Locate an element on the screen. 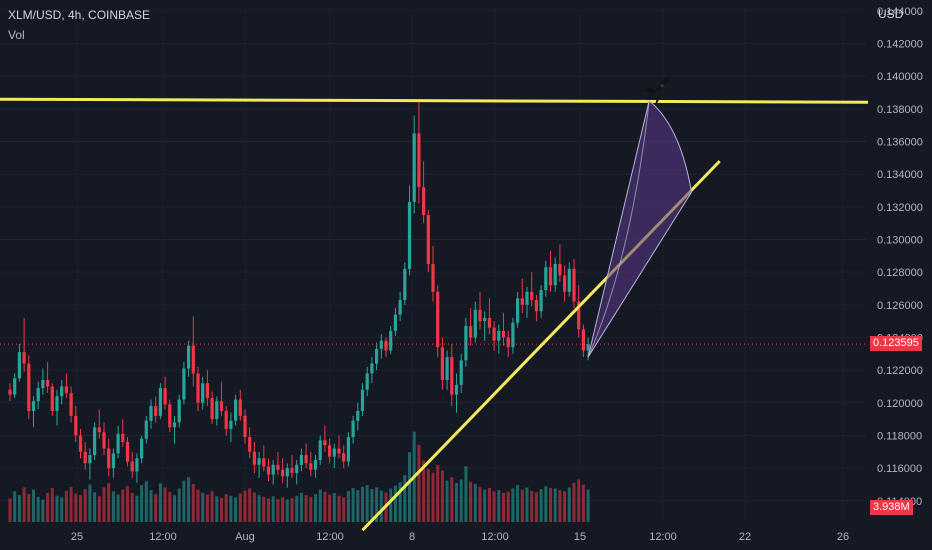  time-tick-label: Aug is located at coordinates (245, 537).